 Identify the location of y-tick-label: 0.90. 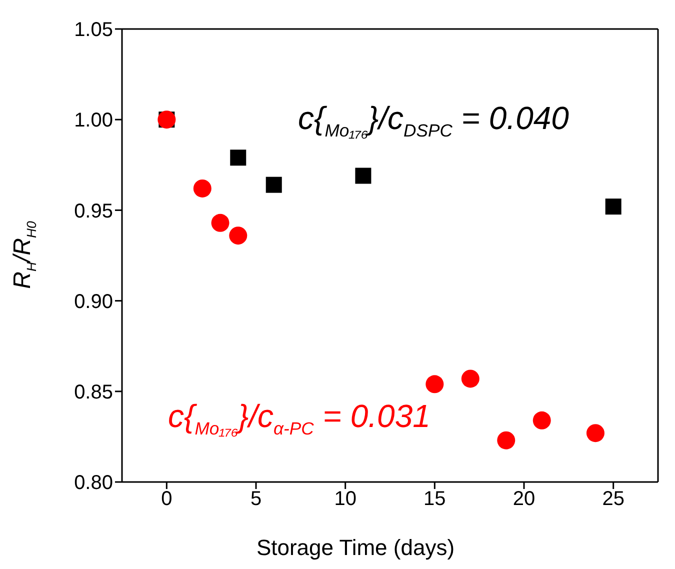
(93, 301).